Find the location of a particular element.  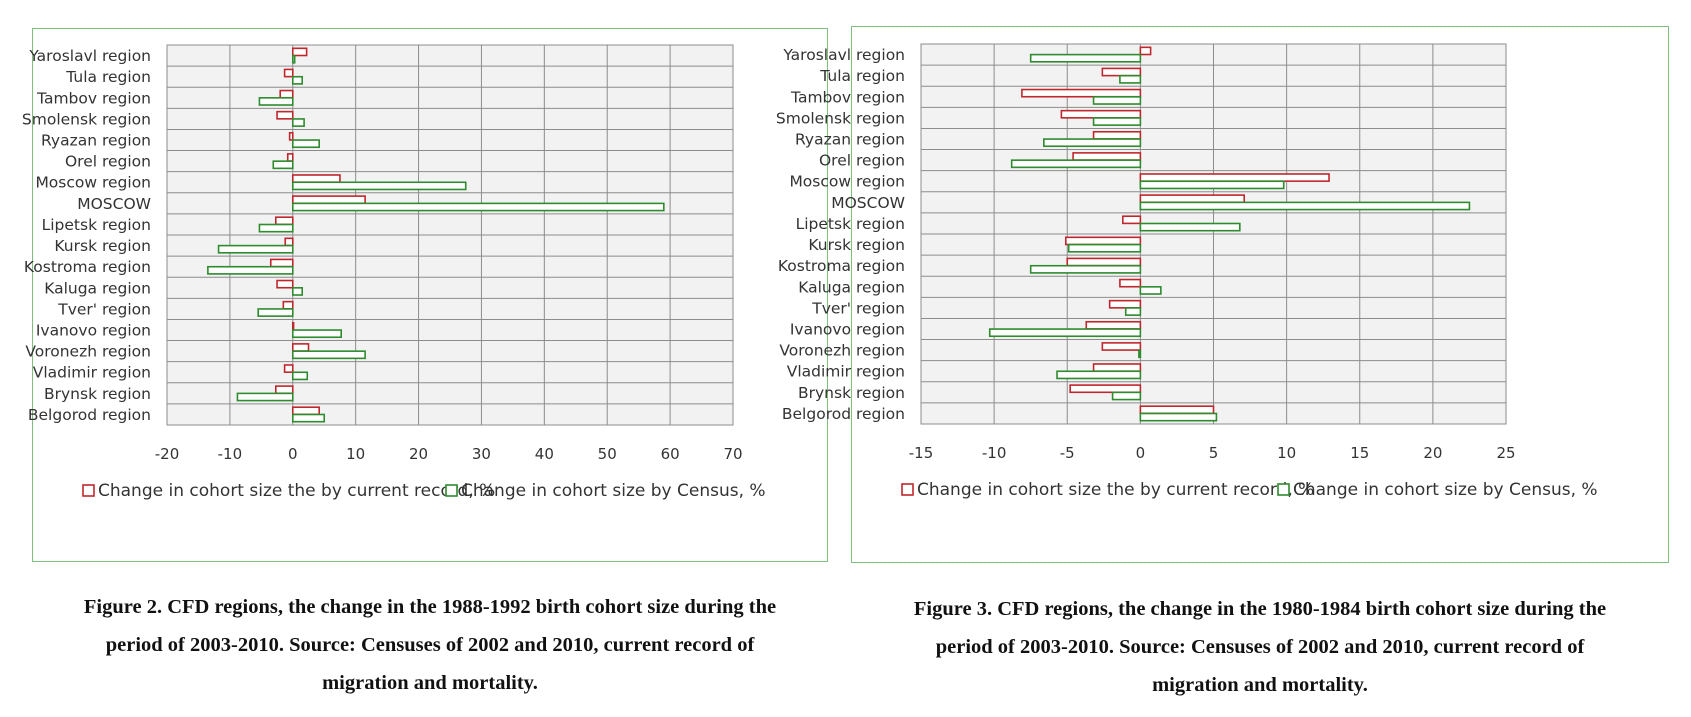

x-tick-label: 50 is located at coordinates (607, 454).